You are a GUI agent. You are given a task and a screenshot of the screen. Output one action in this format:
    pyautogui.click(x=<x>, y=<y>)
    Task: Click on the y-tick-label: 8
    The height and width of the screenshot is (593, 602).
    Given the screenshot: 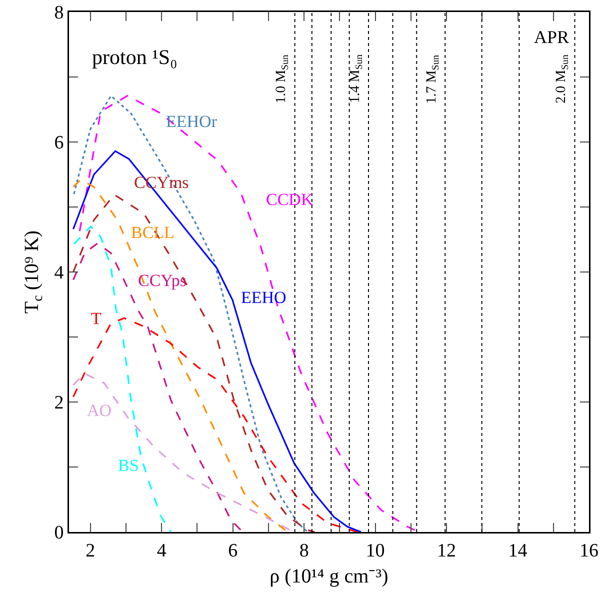 What is the action you would take?
    pyautogui.click(x=59, y=13)
    